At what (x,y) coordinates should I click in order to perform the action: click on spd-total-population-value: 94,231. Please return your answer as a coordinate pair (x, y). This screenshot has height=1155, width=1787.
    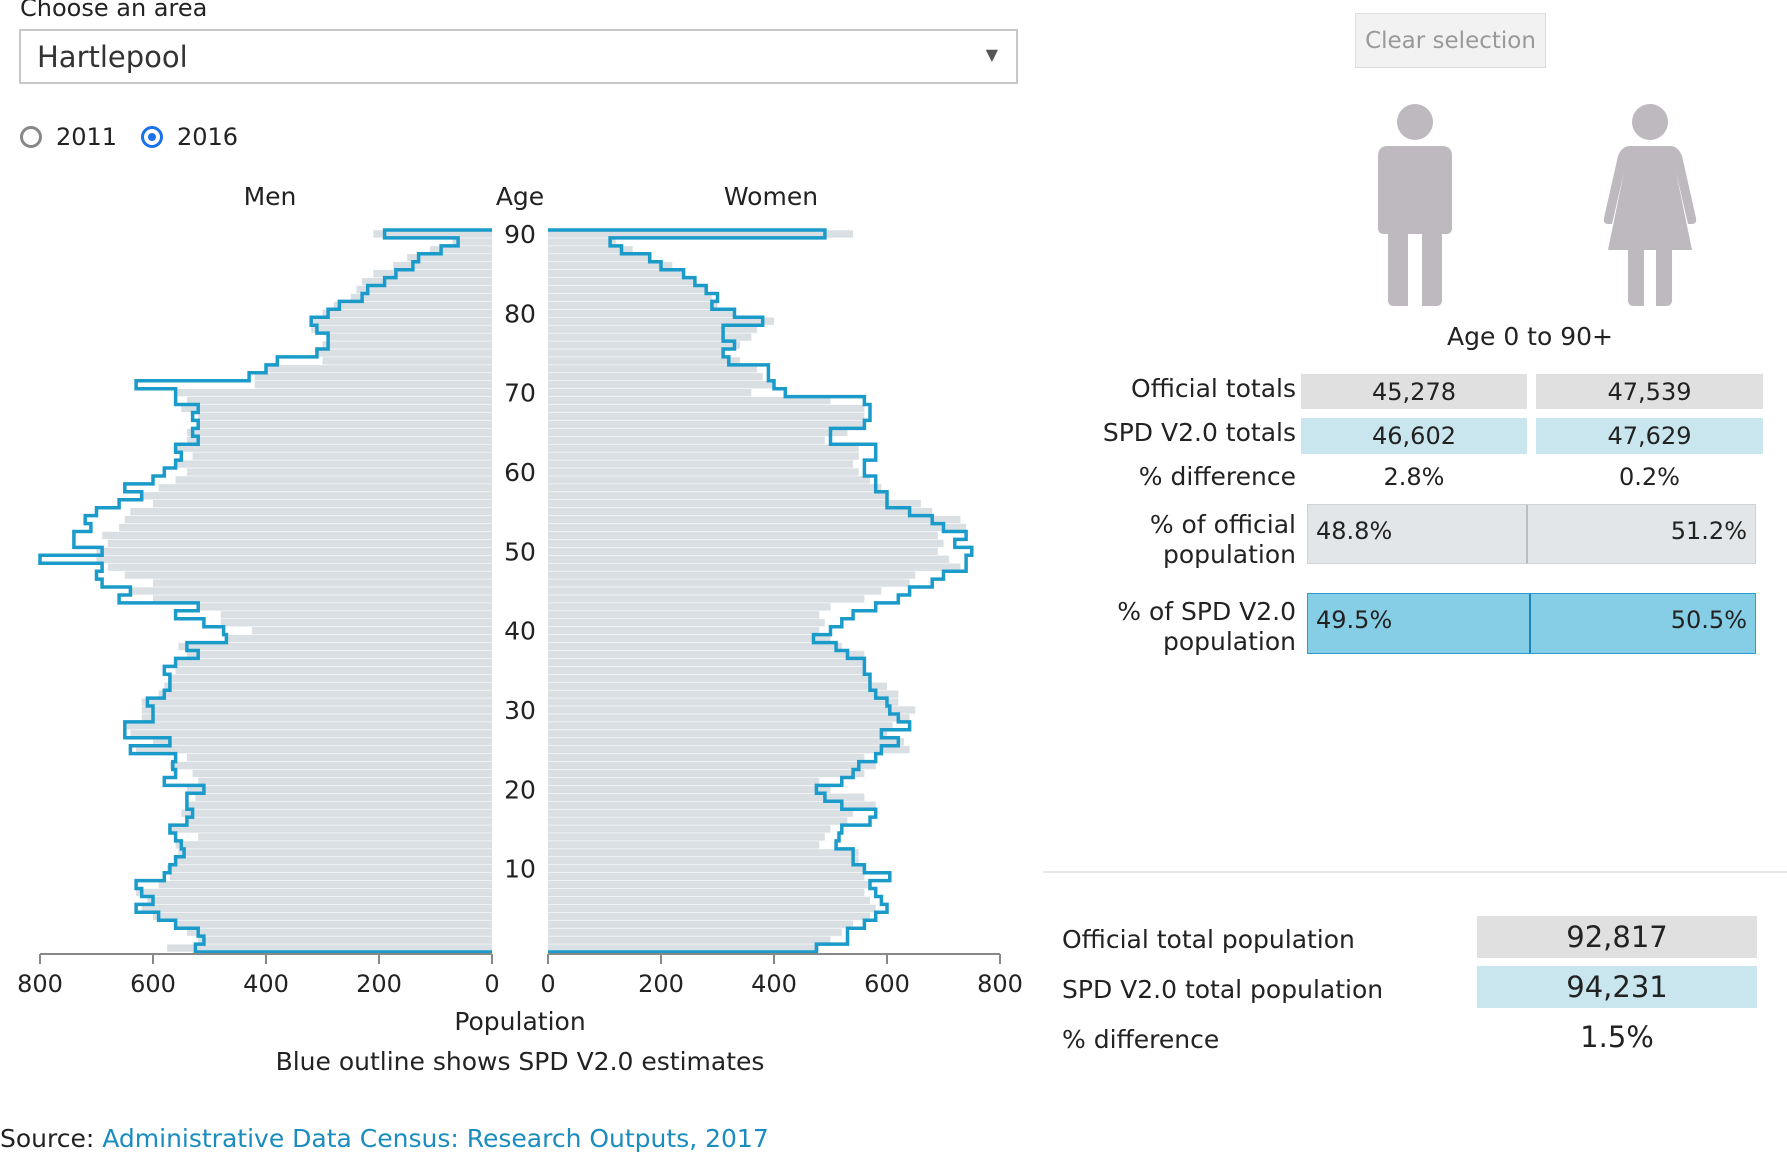
    Looking at the image, I should click on (1617, 987).